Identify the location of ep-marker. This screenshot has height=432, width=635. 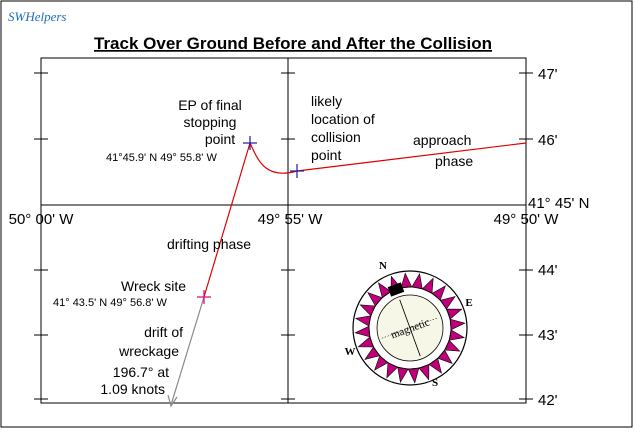
(250, 143).